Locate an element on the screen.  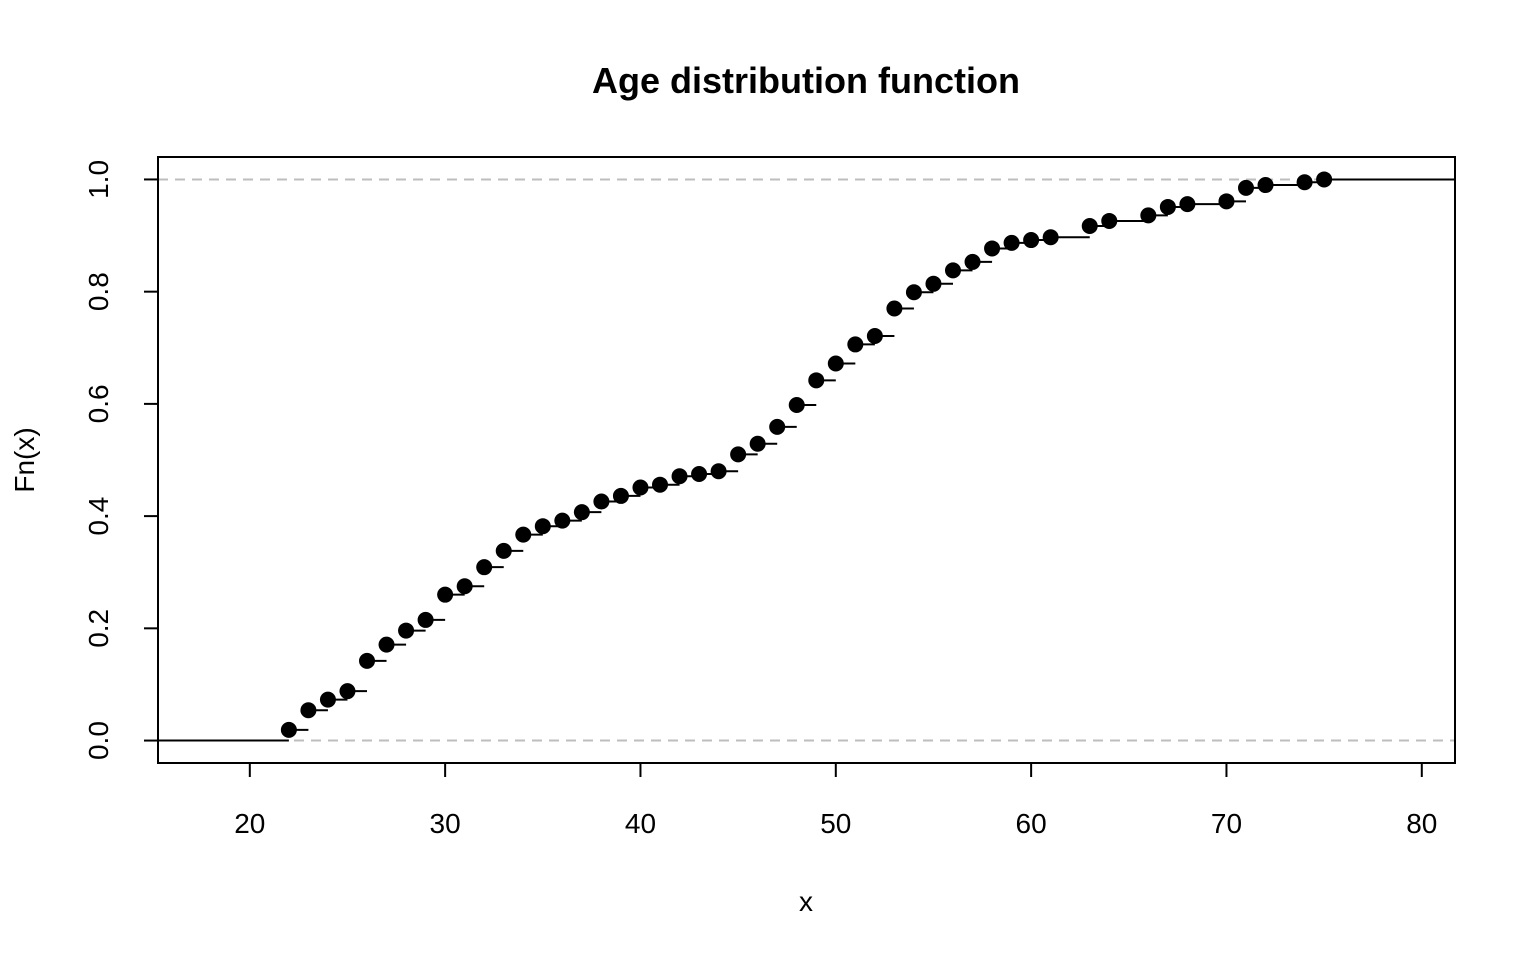
x-tick-label: 70 is located at coordinates (1226, 823).